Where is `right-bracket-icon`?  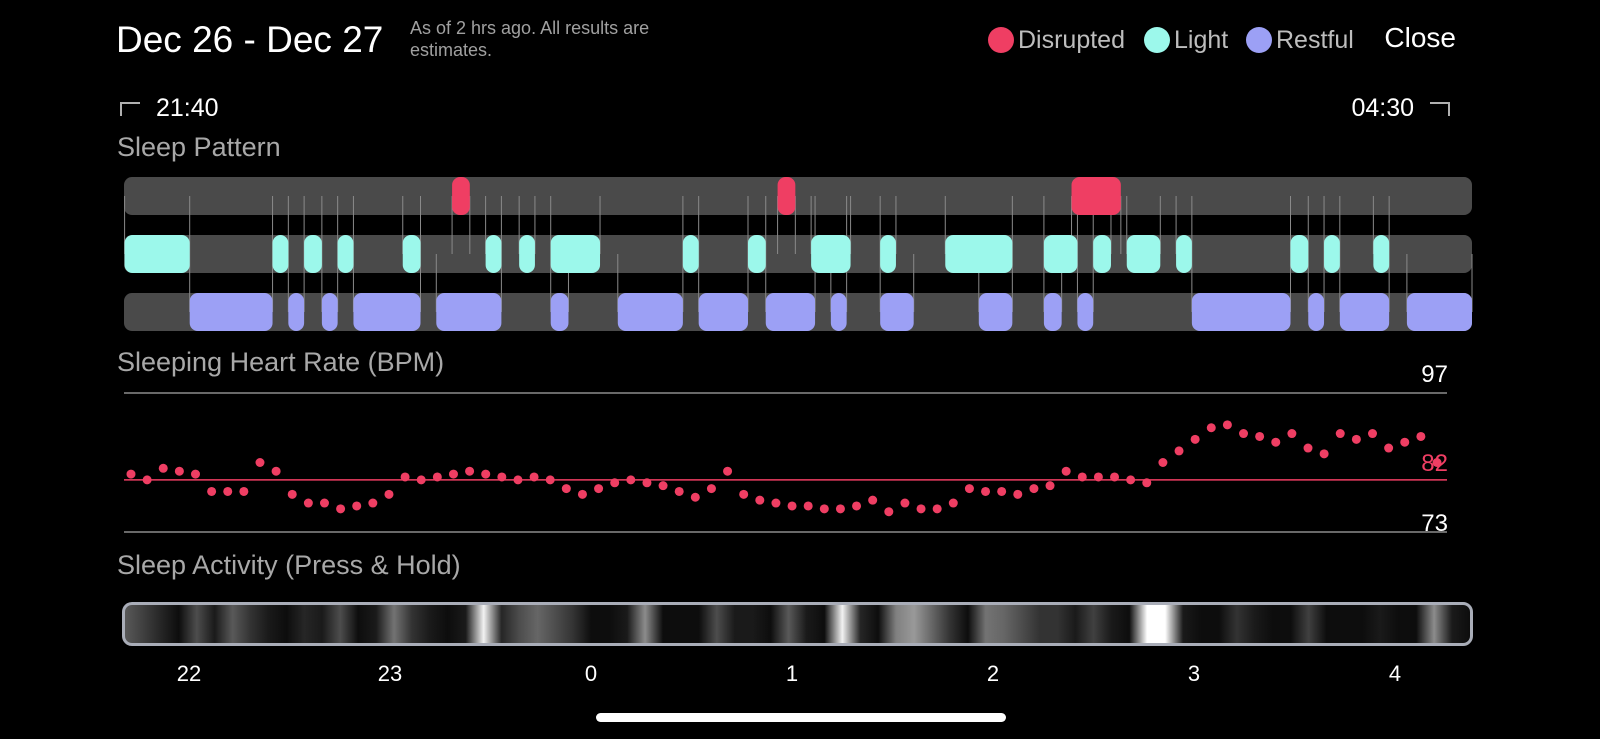 right-bracket-icon is located at coordinates (1440, 109).